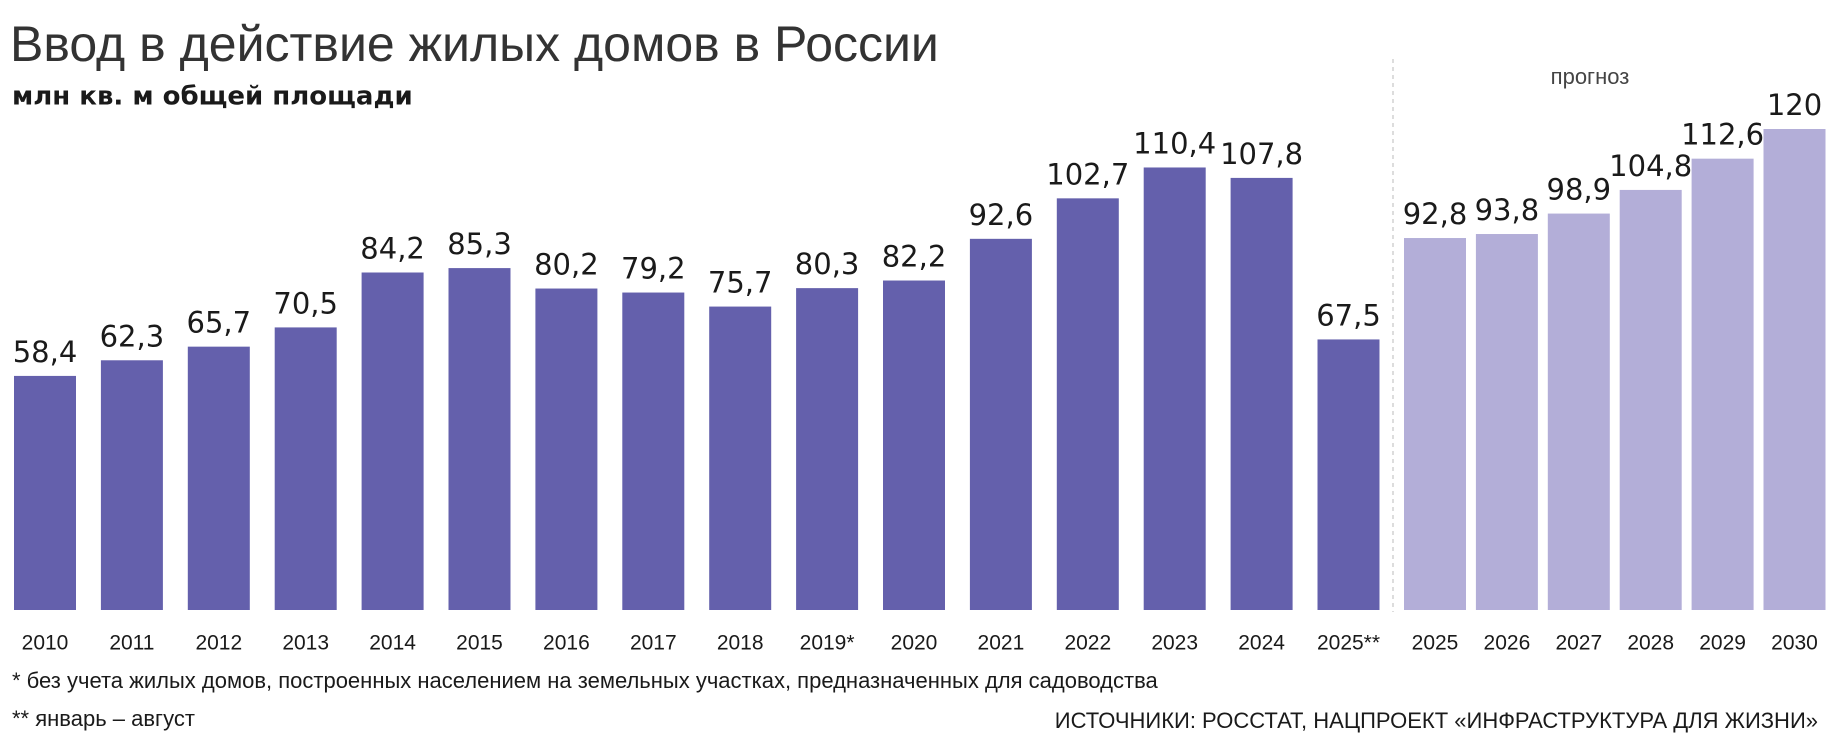 This screenshot has width=1836, height=744. I want to click on value-label: 112,6, so click(1722, 135).